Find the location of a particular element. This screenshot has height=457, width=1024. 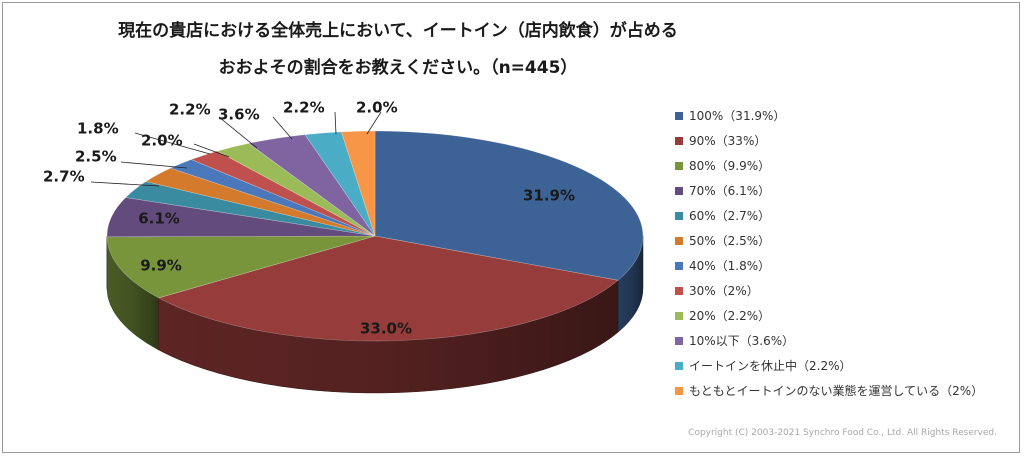

legend-label: 10%以下（3.6%） is located at coordinates (742, 341).